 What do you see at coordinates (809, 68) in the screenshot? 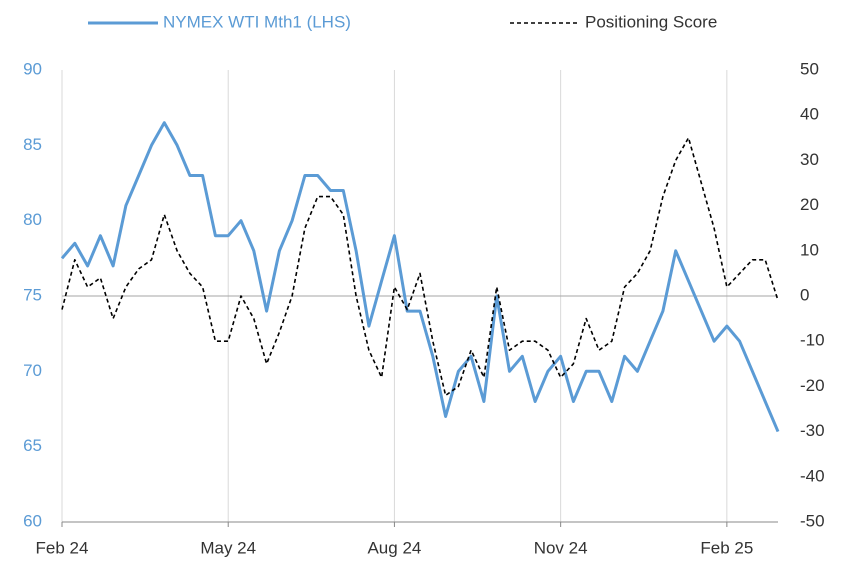
I see `y2-tick-label: 50` at bounding box center [809, 68].